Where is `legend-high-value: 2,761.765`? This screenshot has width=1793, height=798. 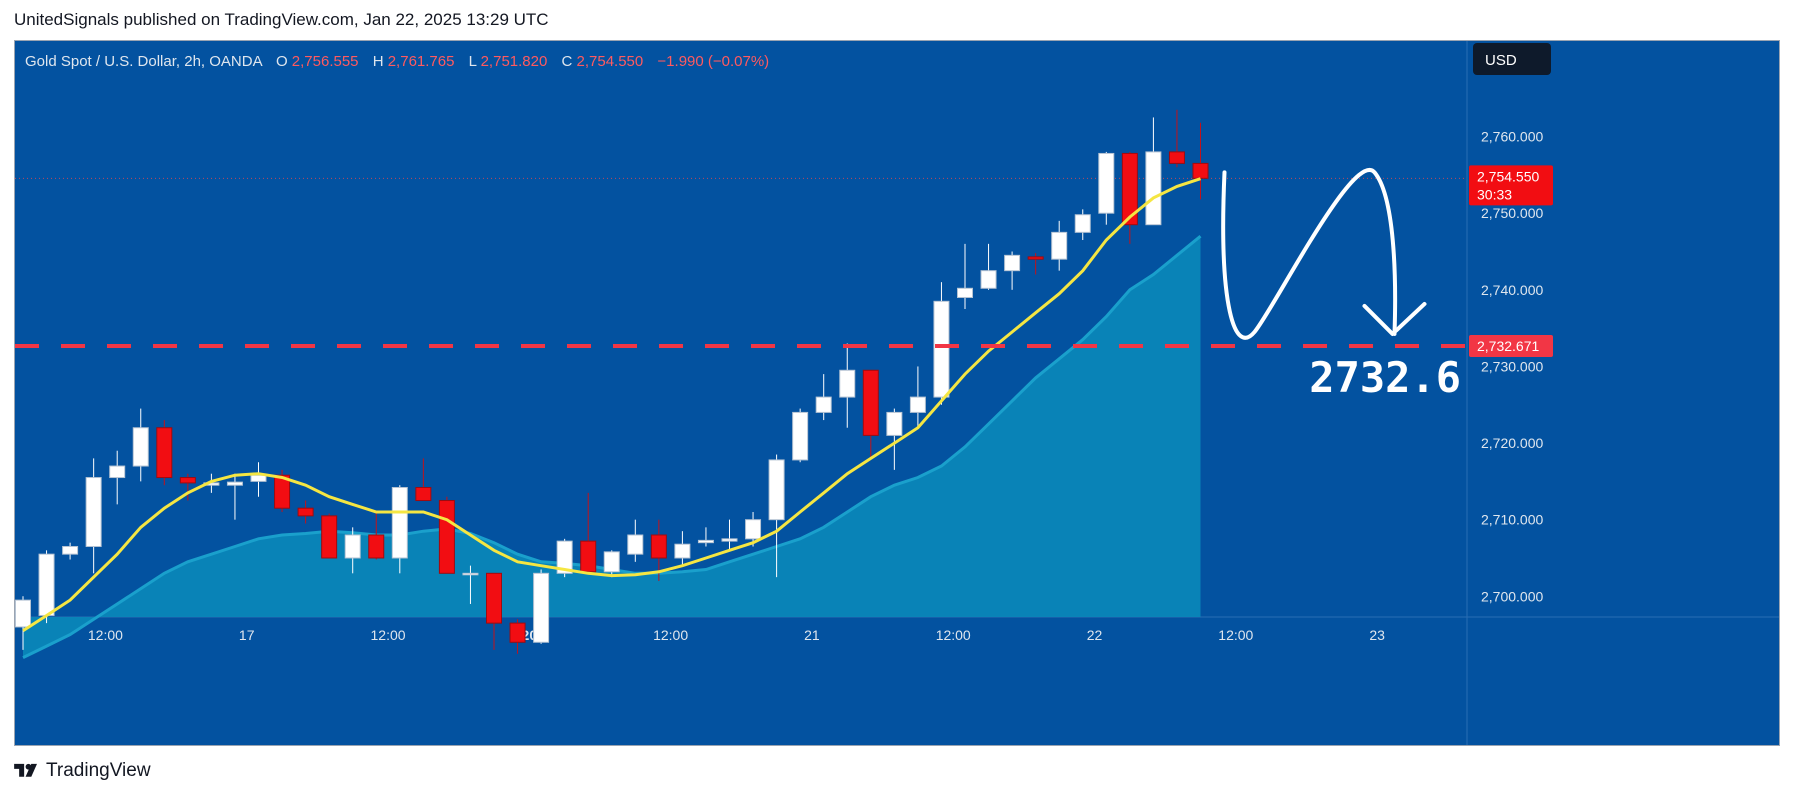 legend-high-value: 2,761.765 is located at coordinates (421, 61).